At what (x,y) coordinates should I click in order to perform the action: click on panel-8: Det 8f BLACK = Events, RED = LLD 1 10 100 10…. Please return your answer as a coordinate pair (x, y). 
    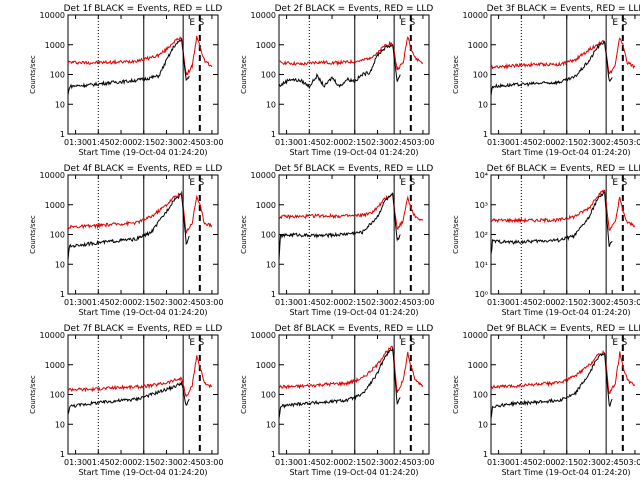
    Looking at the image, I should click on (337, 400).